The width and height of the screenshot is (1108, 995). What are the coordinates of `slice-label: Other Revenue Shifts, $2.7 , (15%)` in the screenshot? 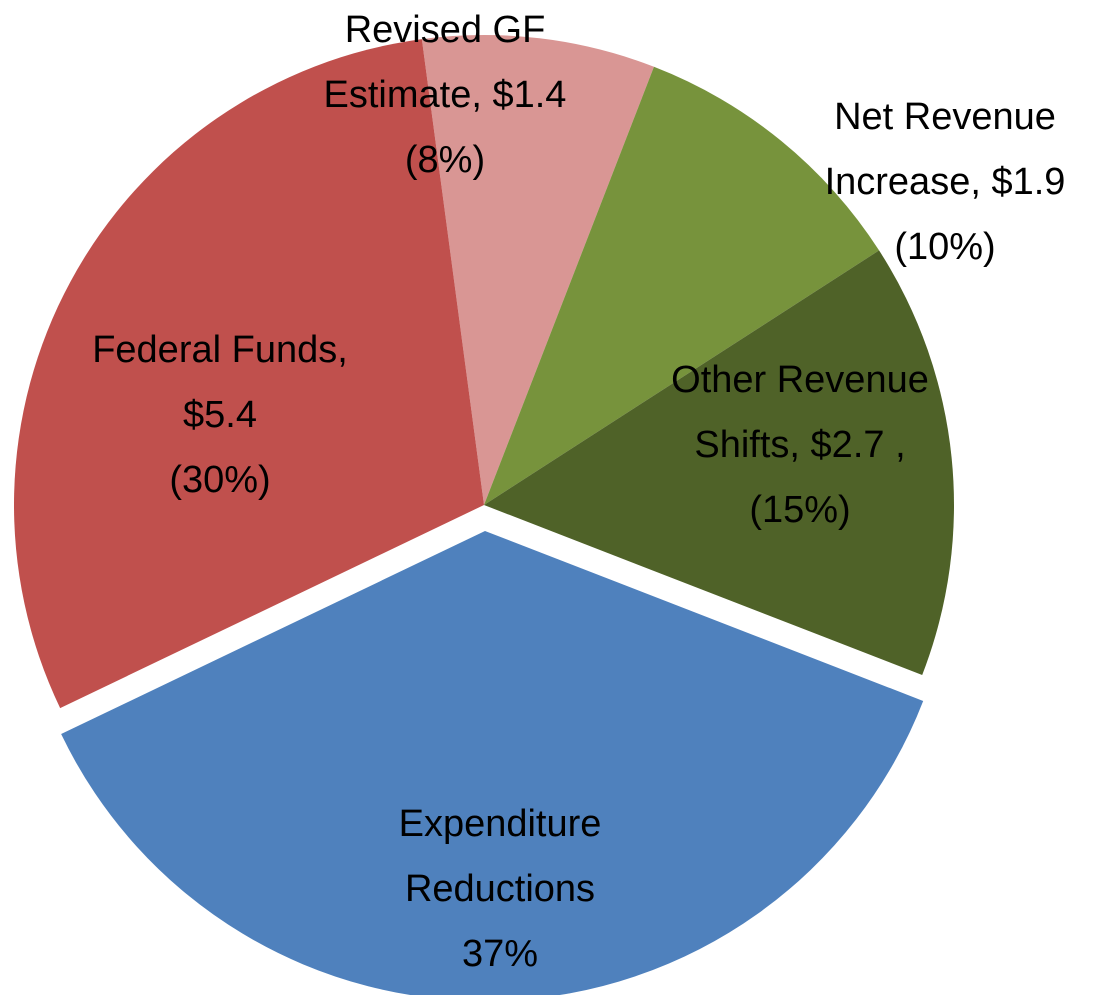 It's located at (800, 445).